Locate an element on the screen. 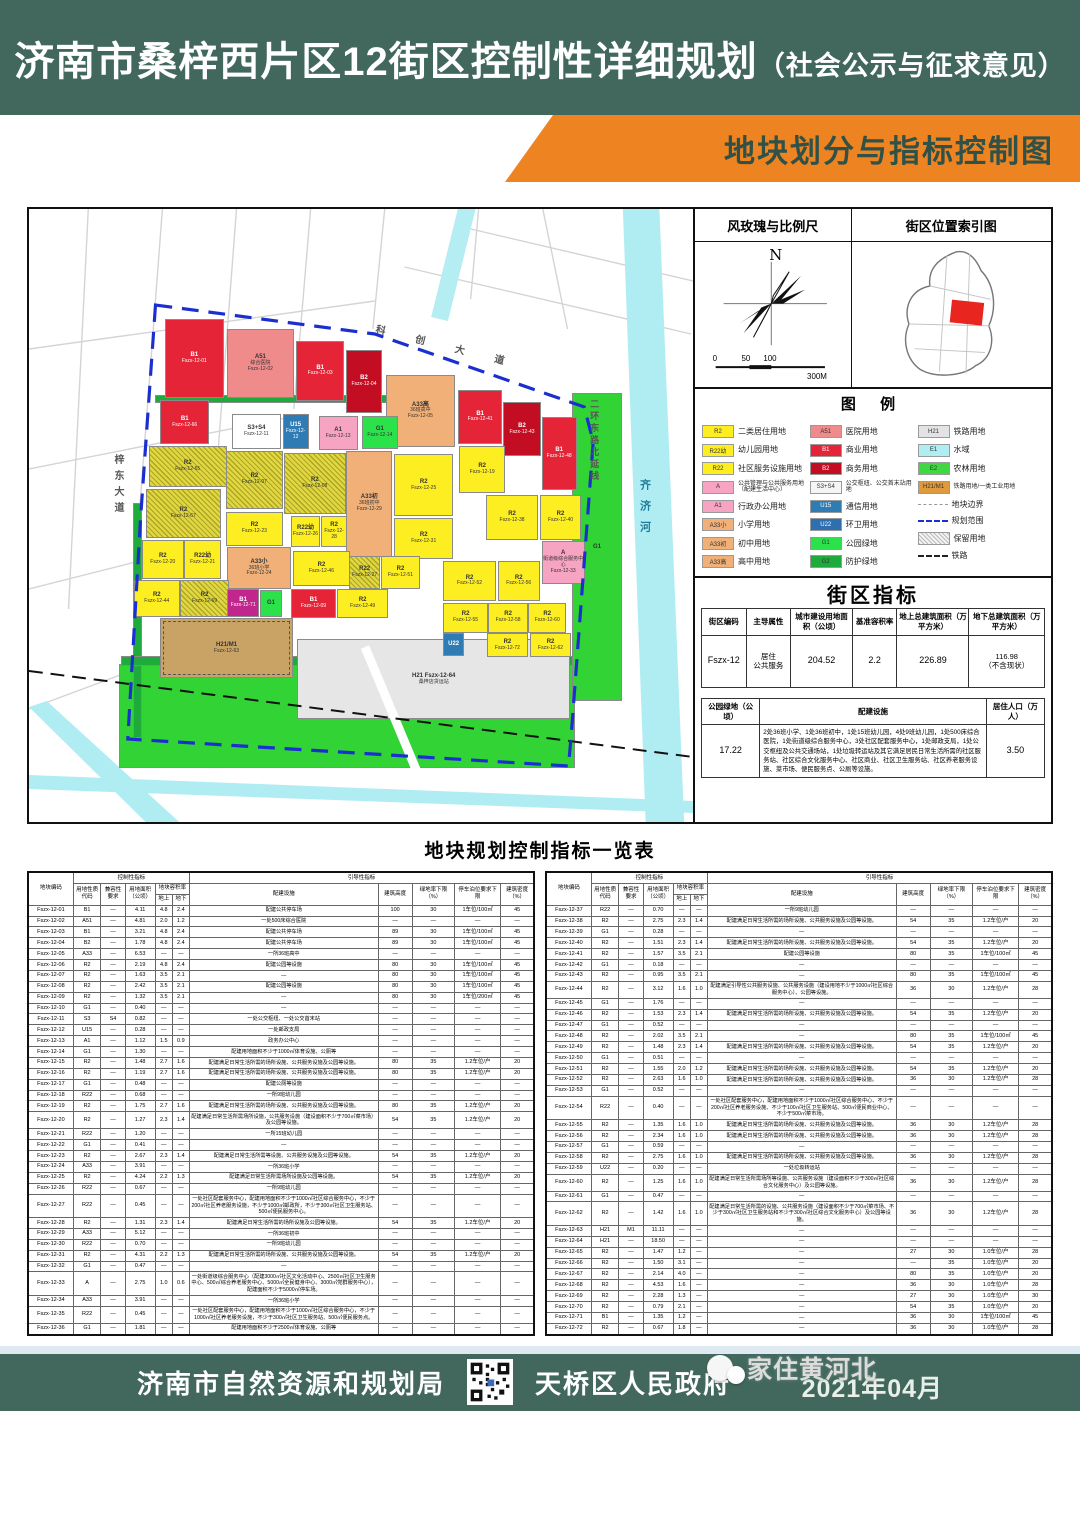  parcel-id: Fszx-12-19 is located at coordinates (482, 471).